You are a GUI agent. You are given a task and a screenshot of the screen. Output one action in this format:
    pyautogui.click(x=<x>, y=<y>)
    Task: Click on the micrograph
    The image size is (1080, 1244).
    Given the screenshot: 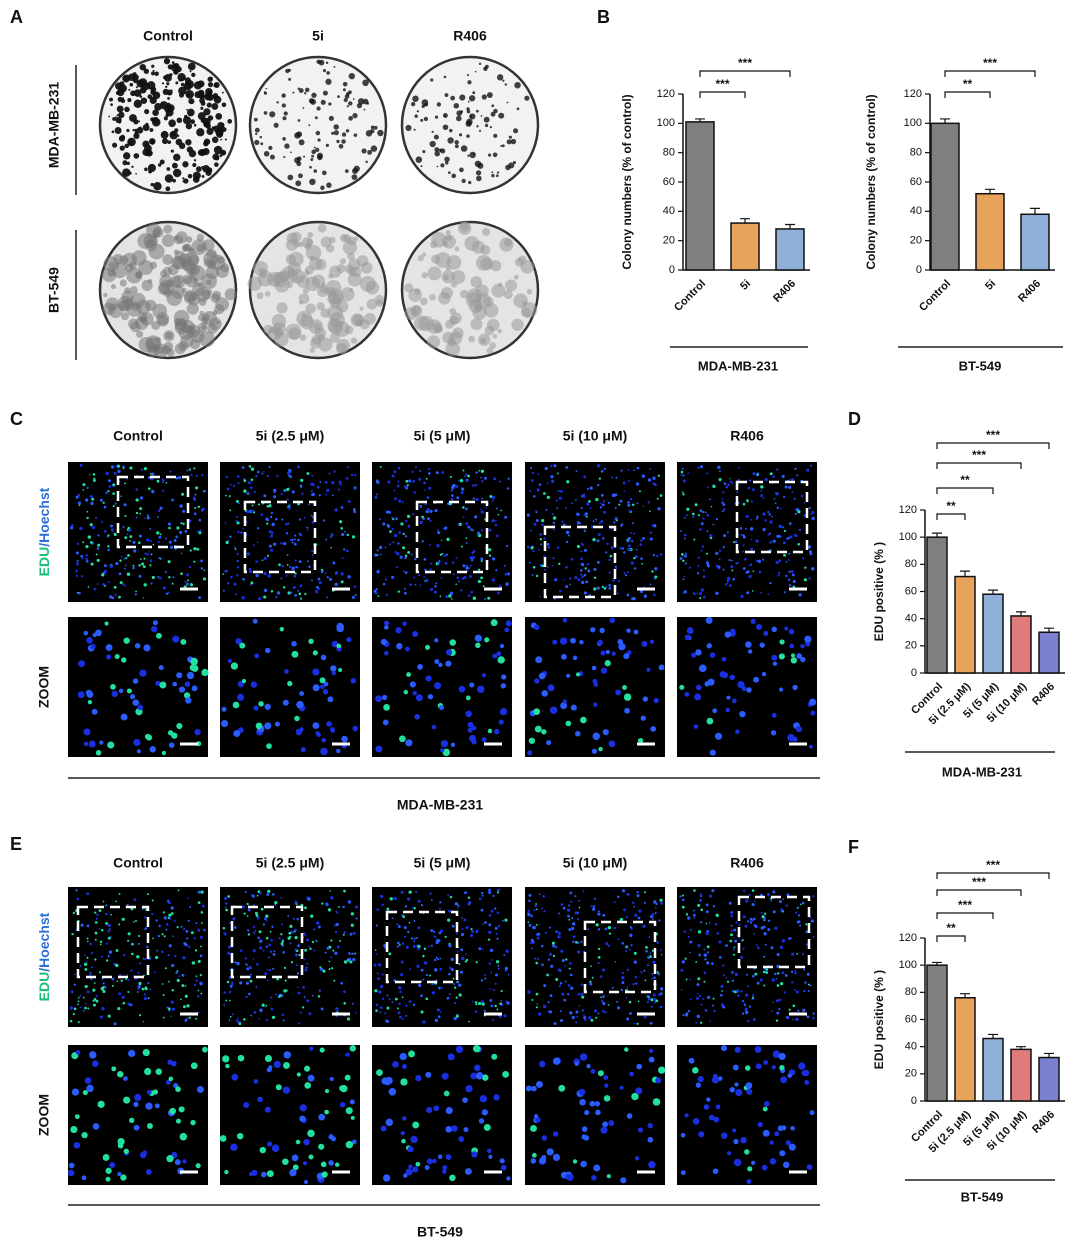 What is the action you would take?
    pyautogui.click(x=290, y=1115)
    